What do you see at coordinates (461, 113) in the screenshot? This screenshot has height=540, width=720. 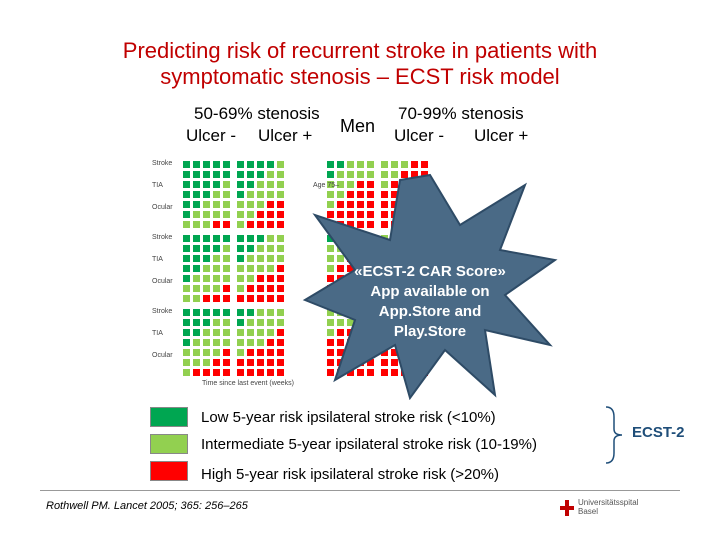 I see `header-stenosis-70-99: 70-99% stenosis` at bounding box center [461, 113].